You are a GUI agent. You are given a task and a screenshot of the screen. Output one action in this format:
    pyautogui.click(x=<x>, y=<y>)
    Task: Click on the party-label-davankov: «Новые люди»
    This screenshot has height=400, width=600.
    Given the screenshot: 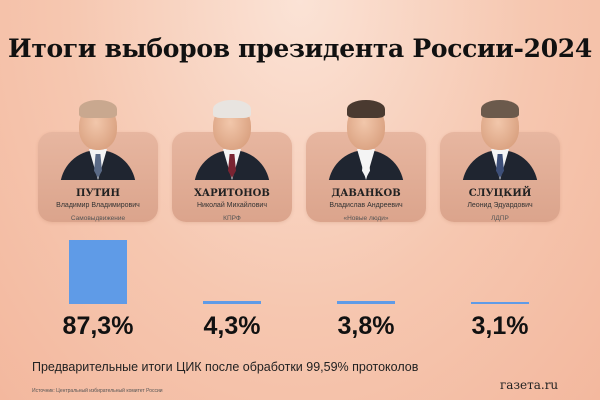 What is the action you would take?
    pyautogui.click(x=366, y=218)
    